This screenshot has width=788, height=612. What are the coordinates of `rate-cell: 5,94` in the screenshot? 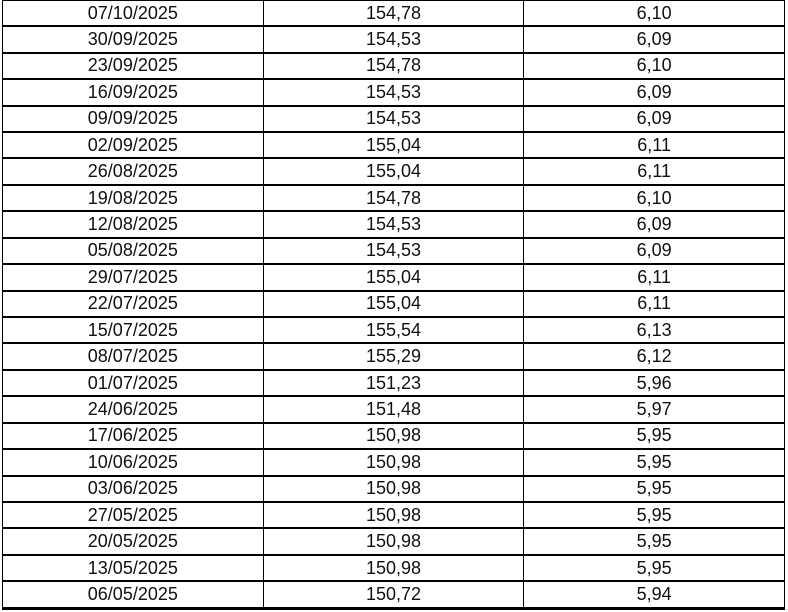 It's located at (654, 595).